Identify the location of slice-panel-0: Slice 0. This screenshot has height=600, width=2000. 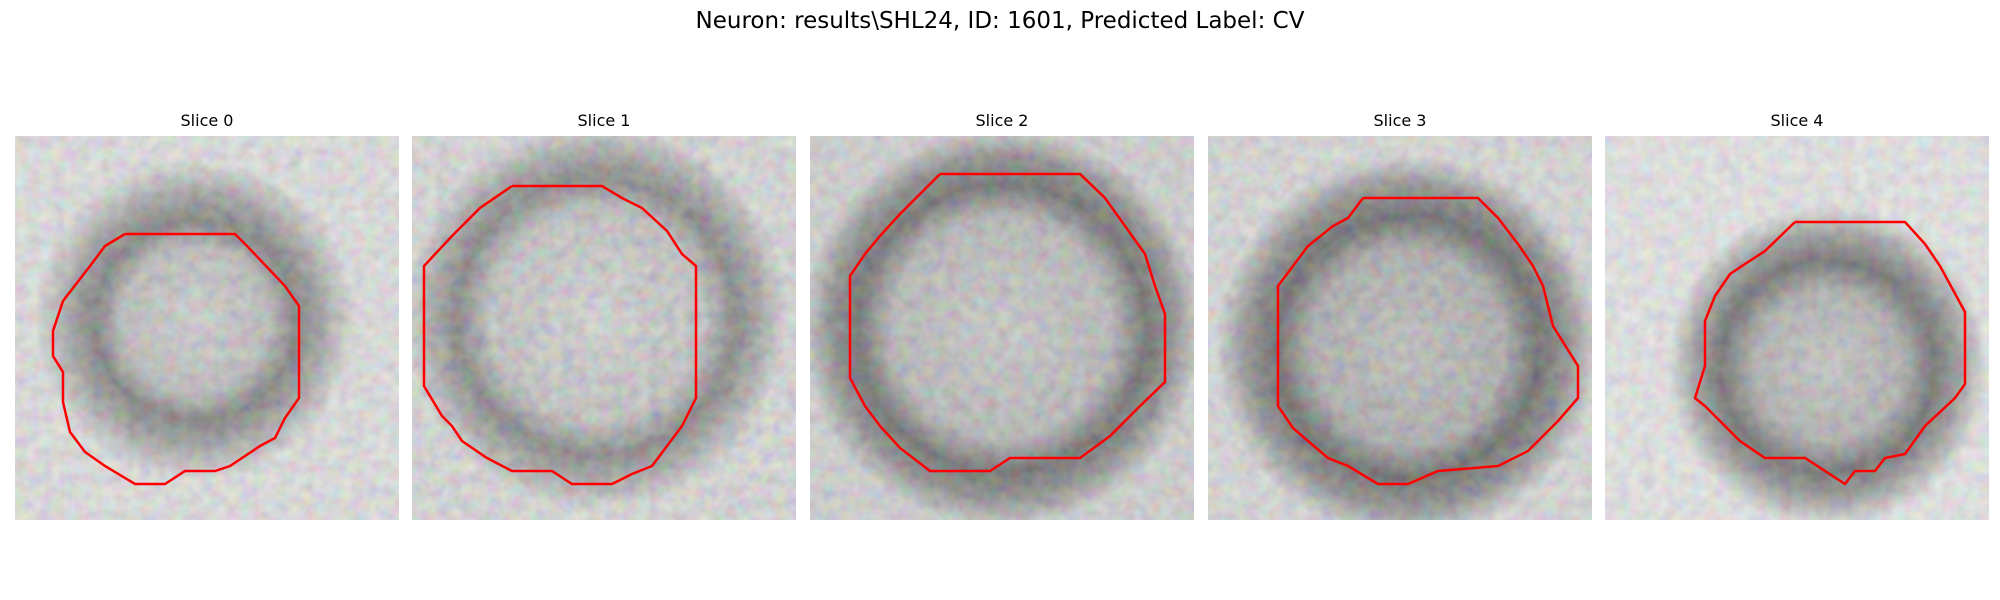
(207, 315).